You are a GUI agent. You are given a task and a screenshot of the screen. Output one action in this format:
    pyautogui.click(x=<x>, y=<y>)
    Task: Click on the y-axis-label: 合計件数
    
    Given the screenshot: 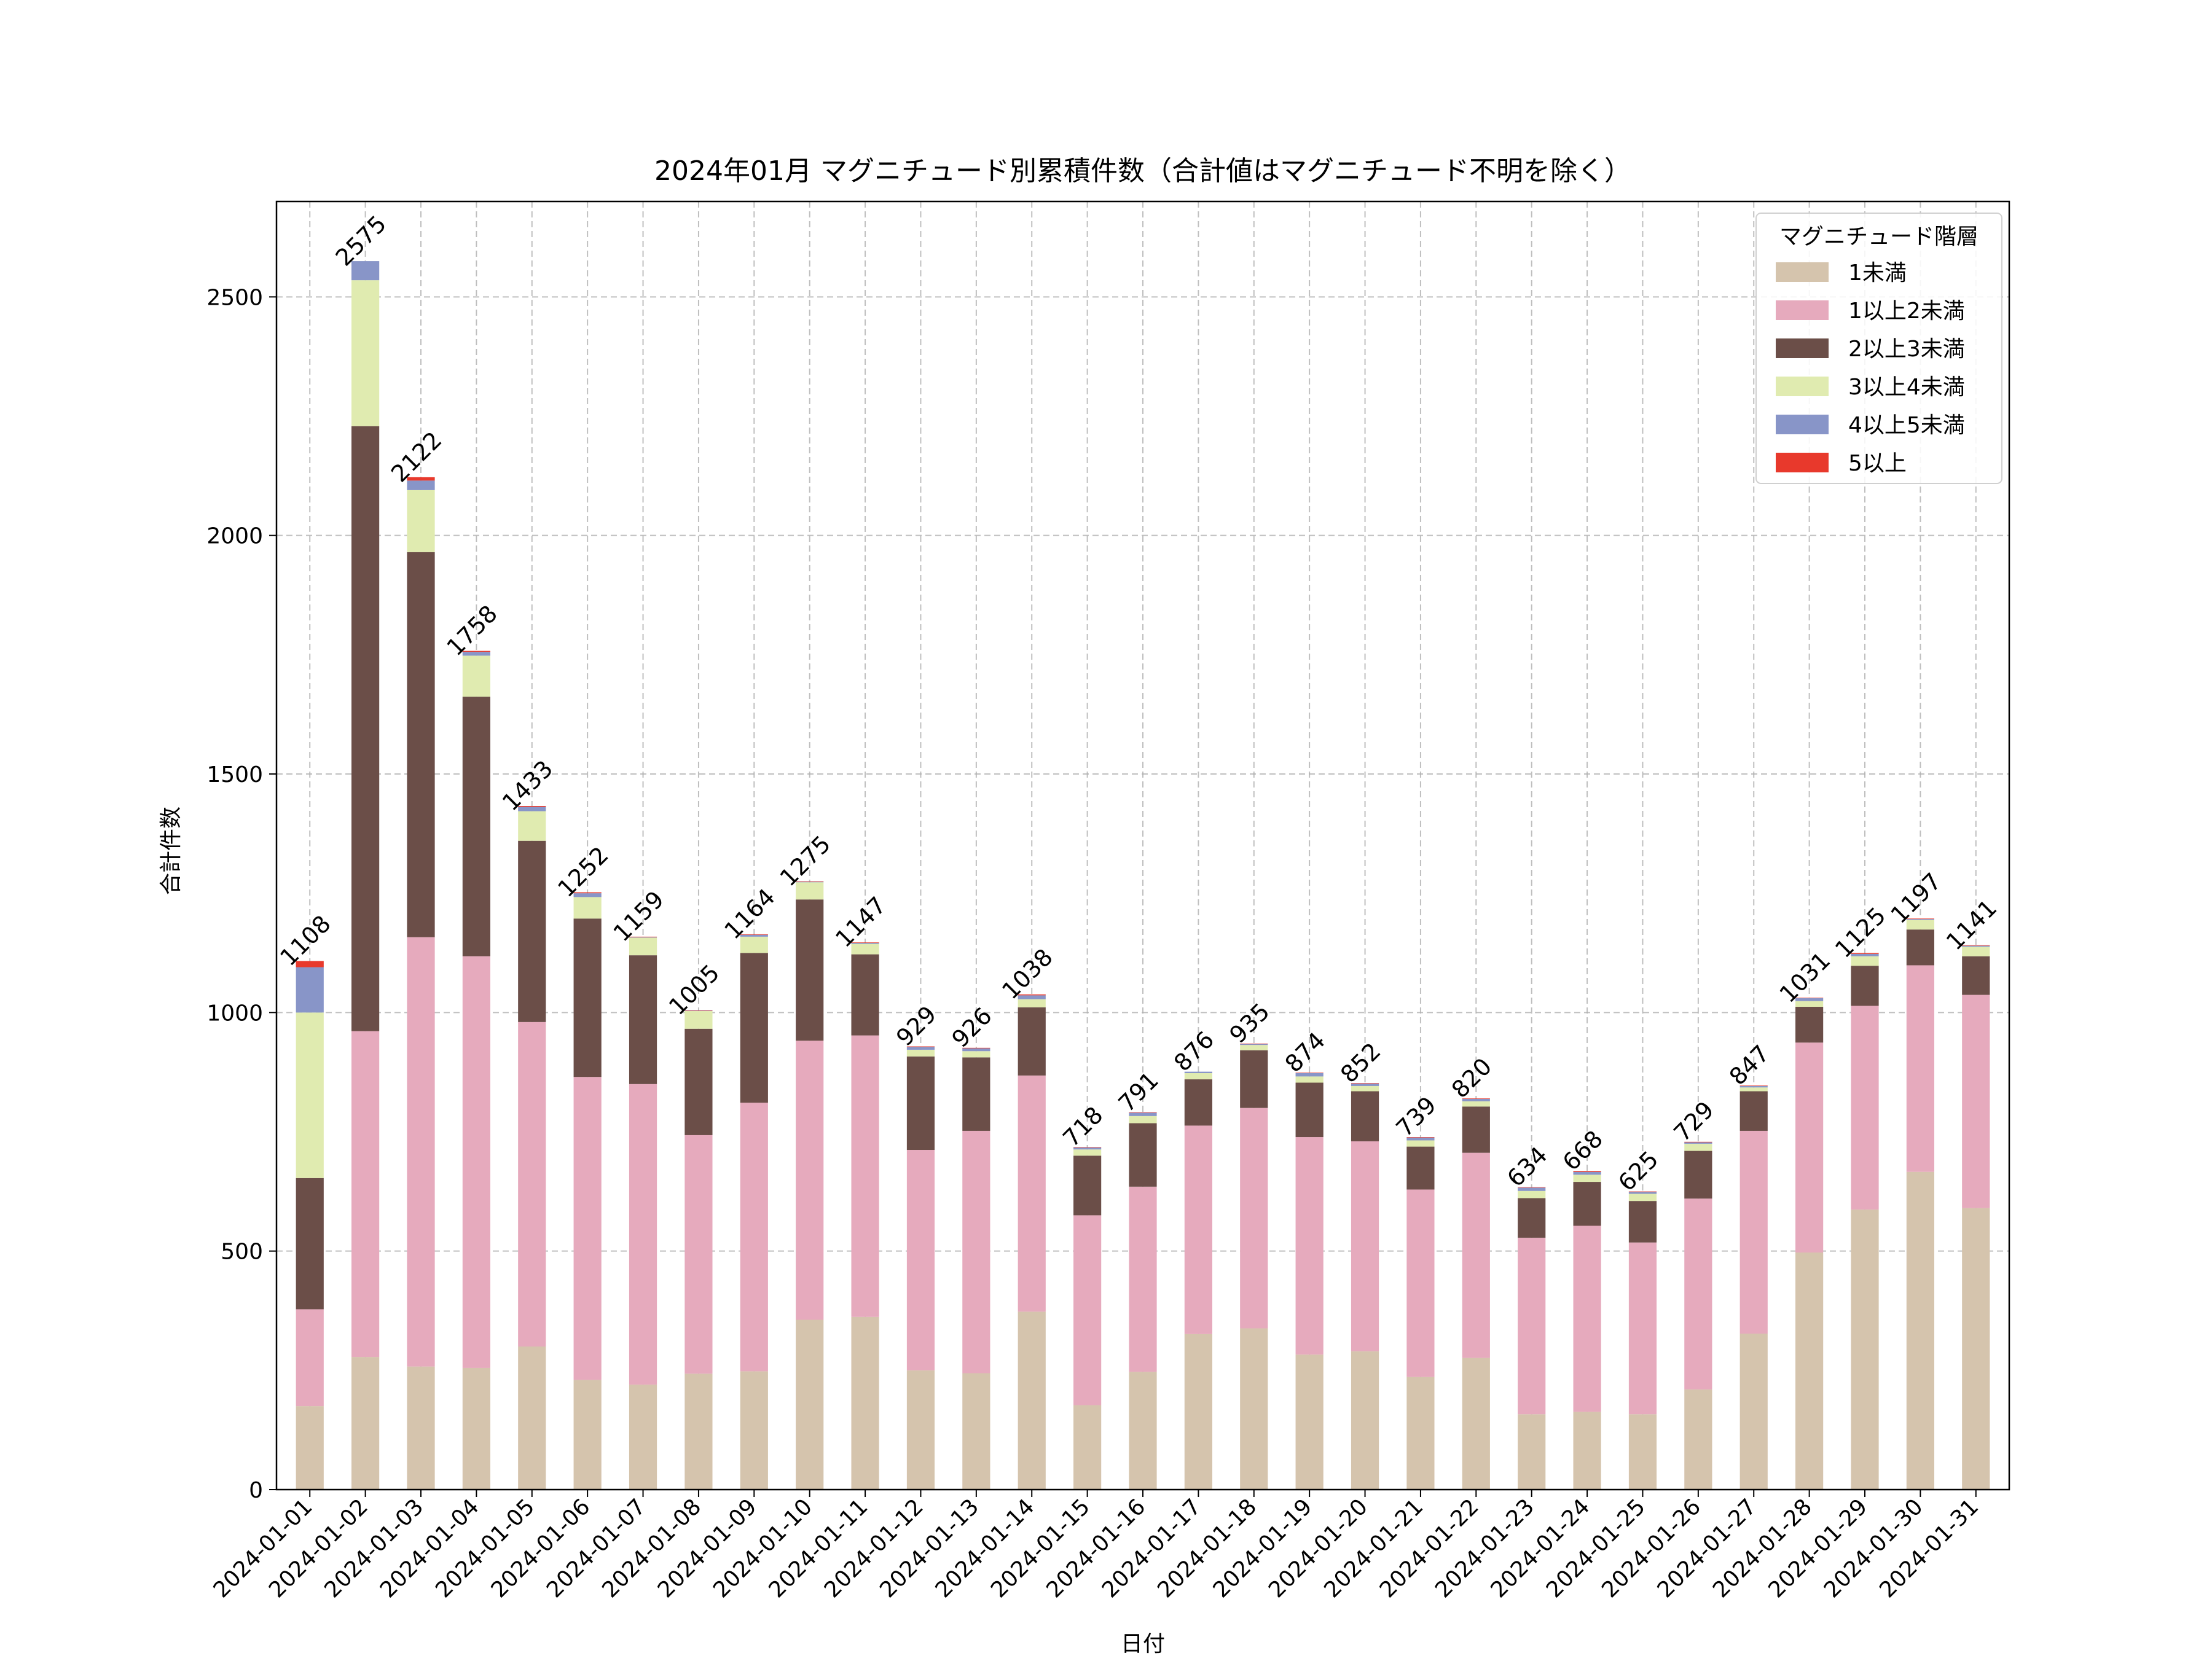 What is the action you would take?
    pyautogui.click(x=171, y=851)
    